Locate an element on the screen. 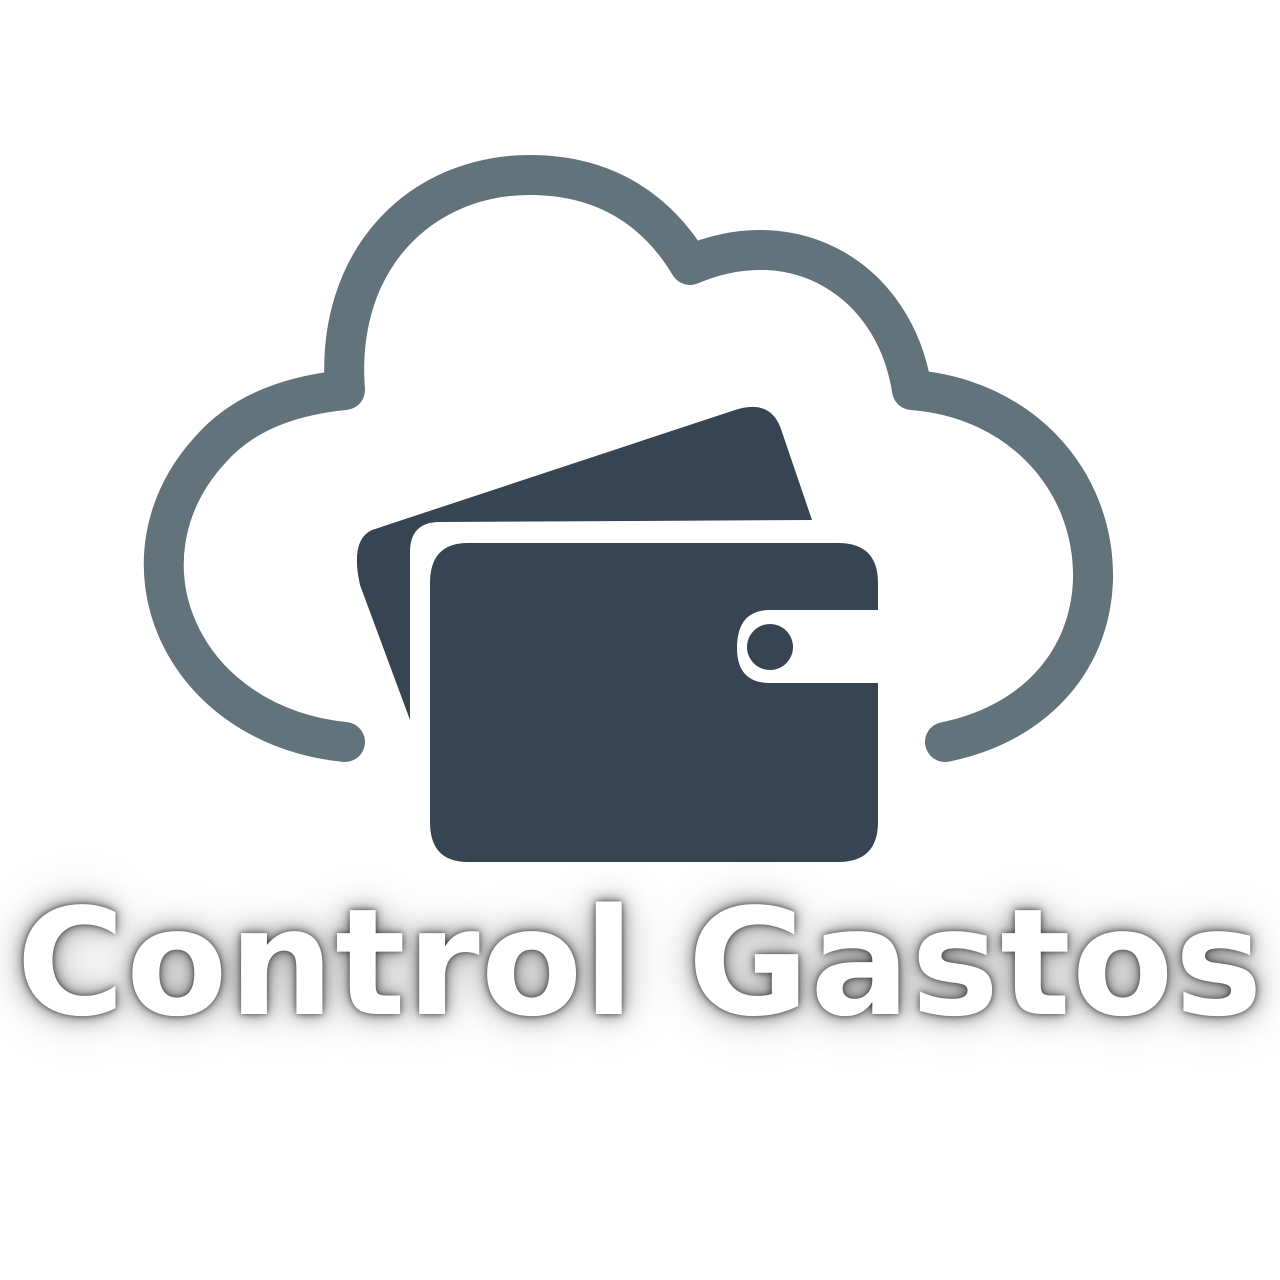  brand-wordmark: Control Gastos is located at coordinates (640, 963).